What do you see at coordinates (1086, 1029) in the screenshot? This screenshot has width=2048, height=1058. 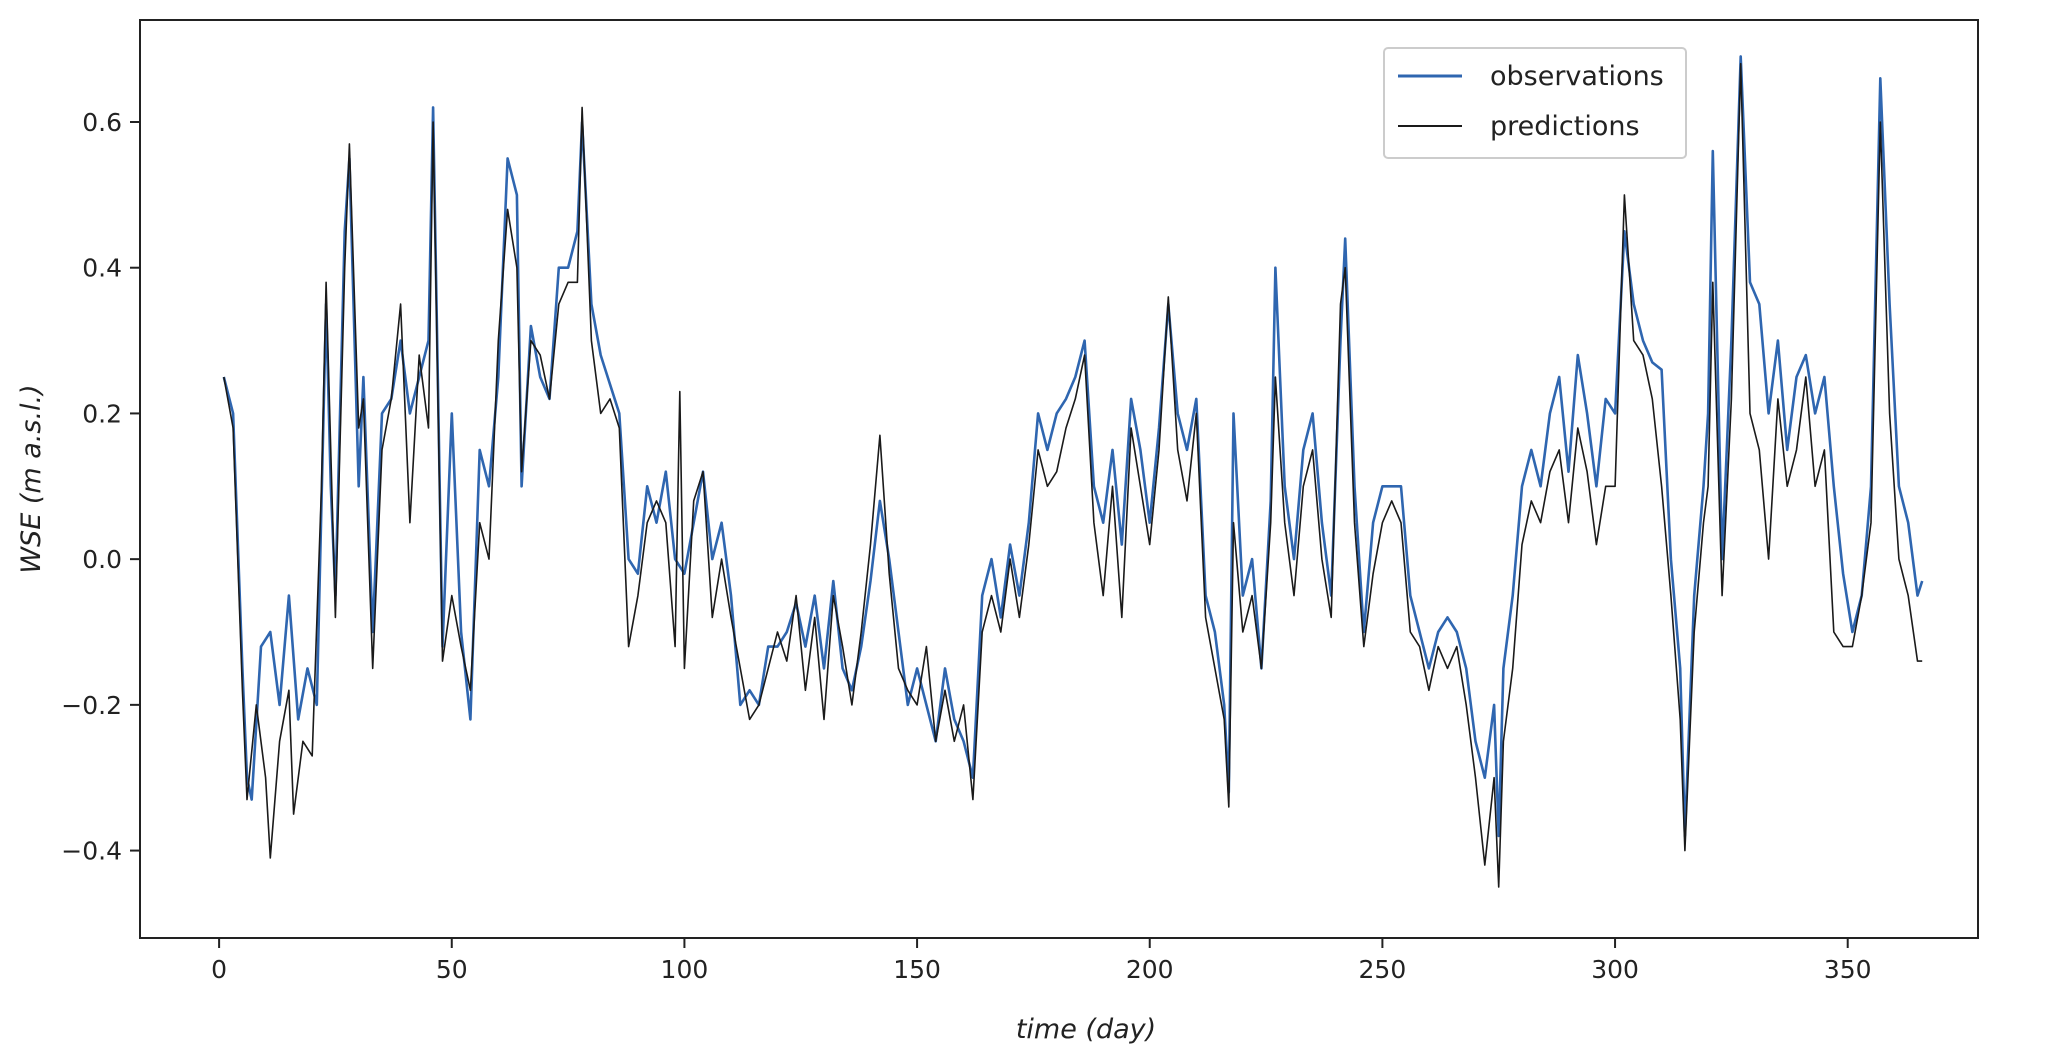 I see `x-axis-label: time (day)` at bounding box center [1086, 1029].